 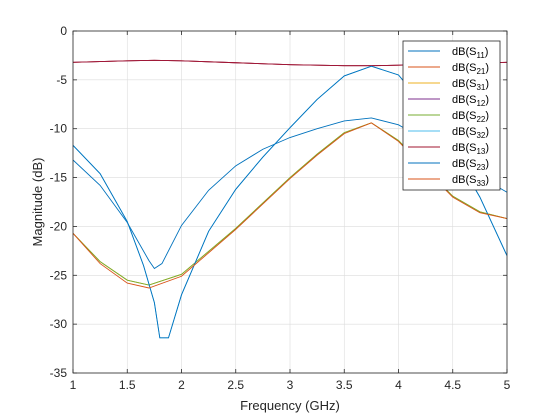 I want to click on y-tick-label: -10, so click(x=59, y=129).